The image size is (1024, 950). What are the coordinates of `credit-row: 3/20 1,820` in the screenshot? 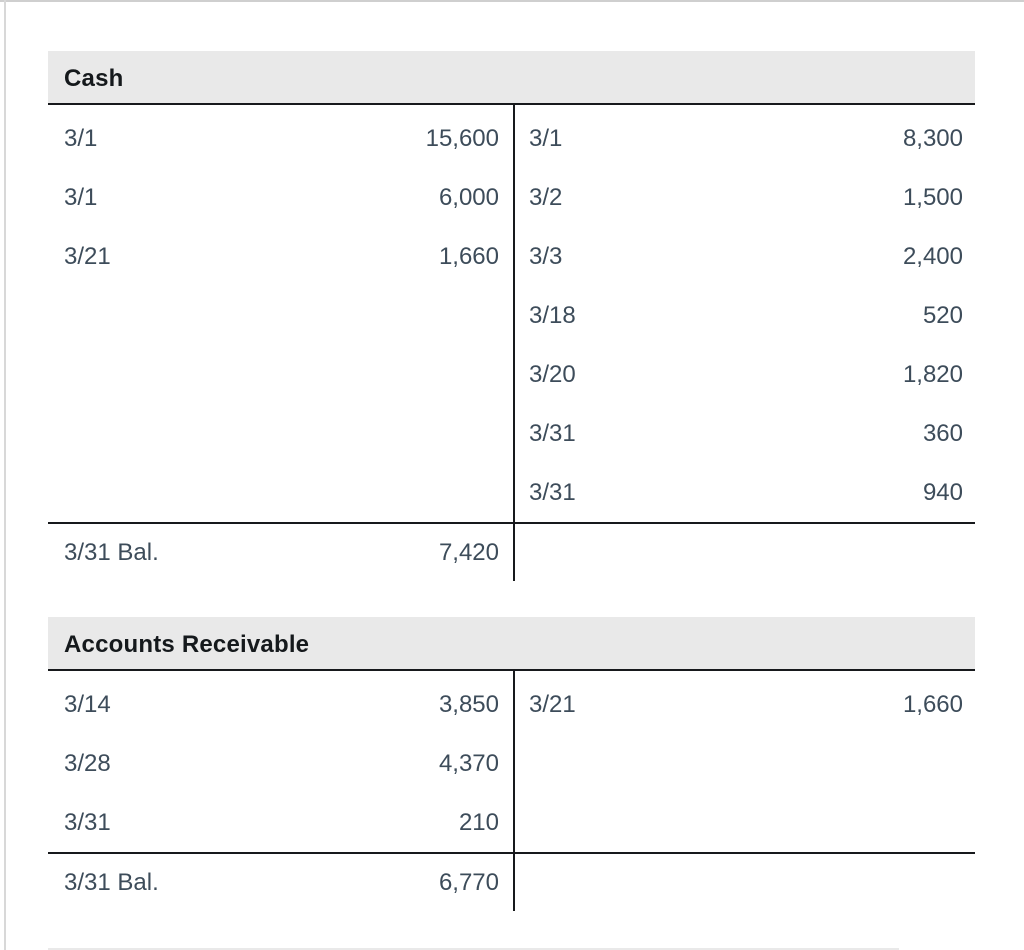 It's located at (744, 374).